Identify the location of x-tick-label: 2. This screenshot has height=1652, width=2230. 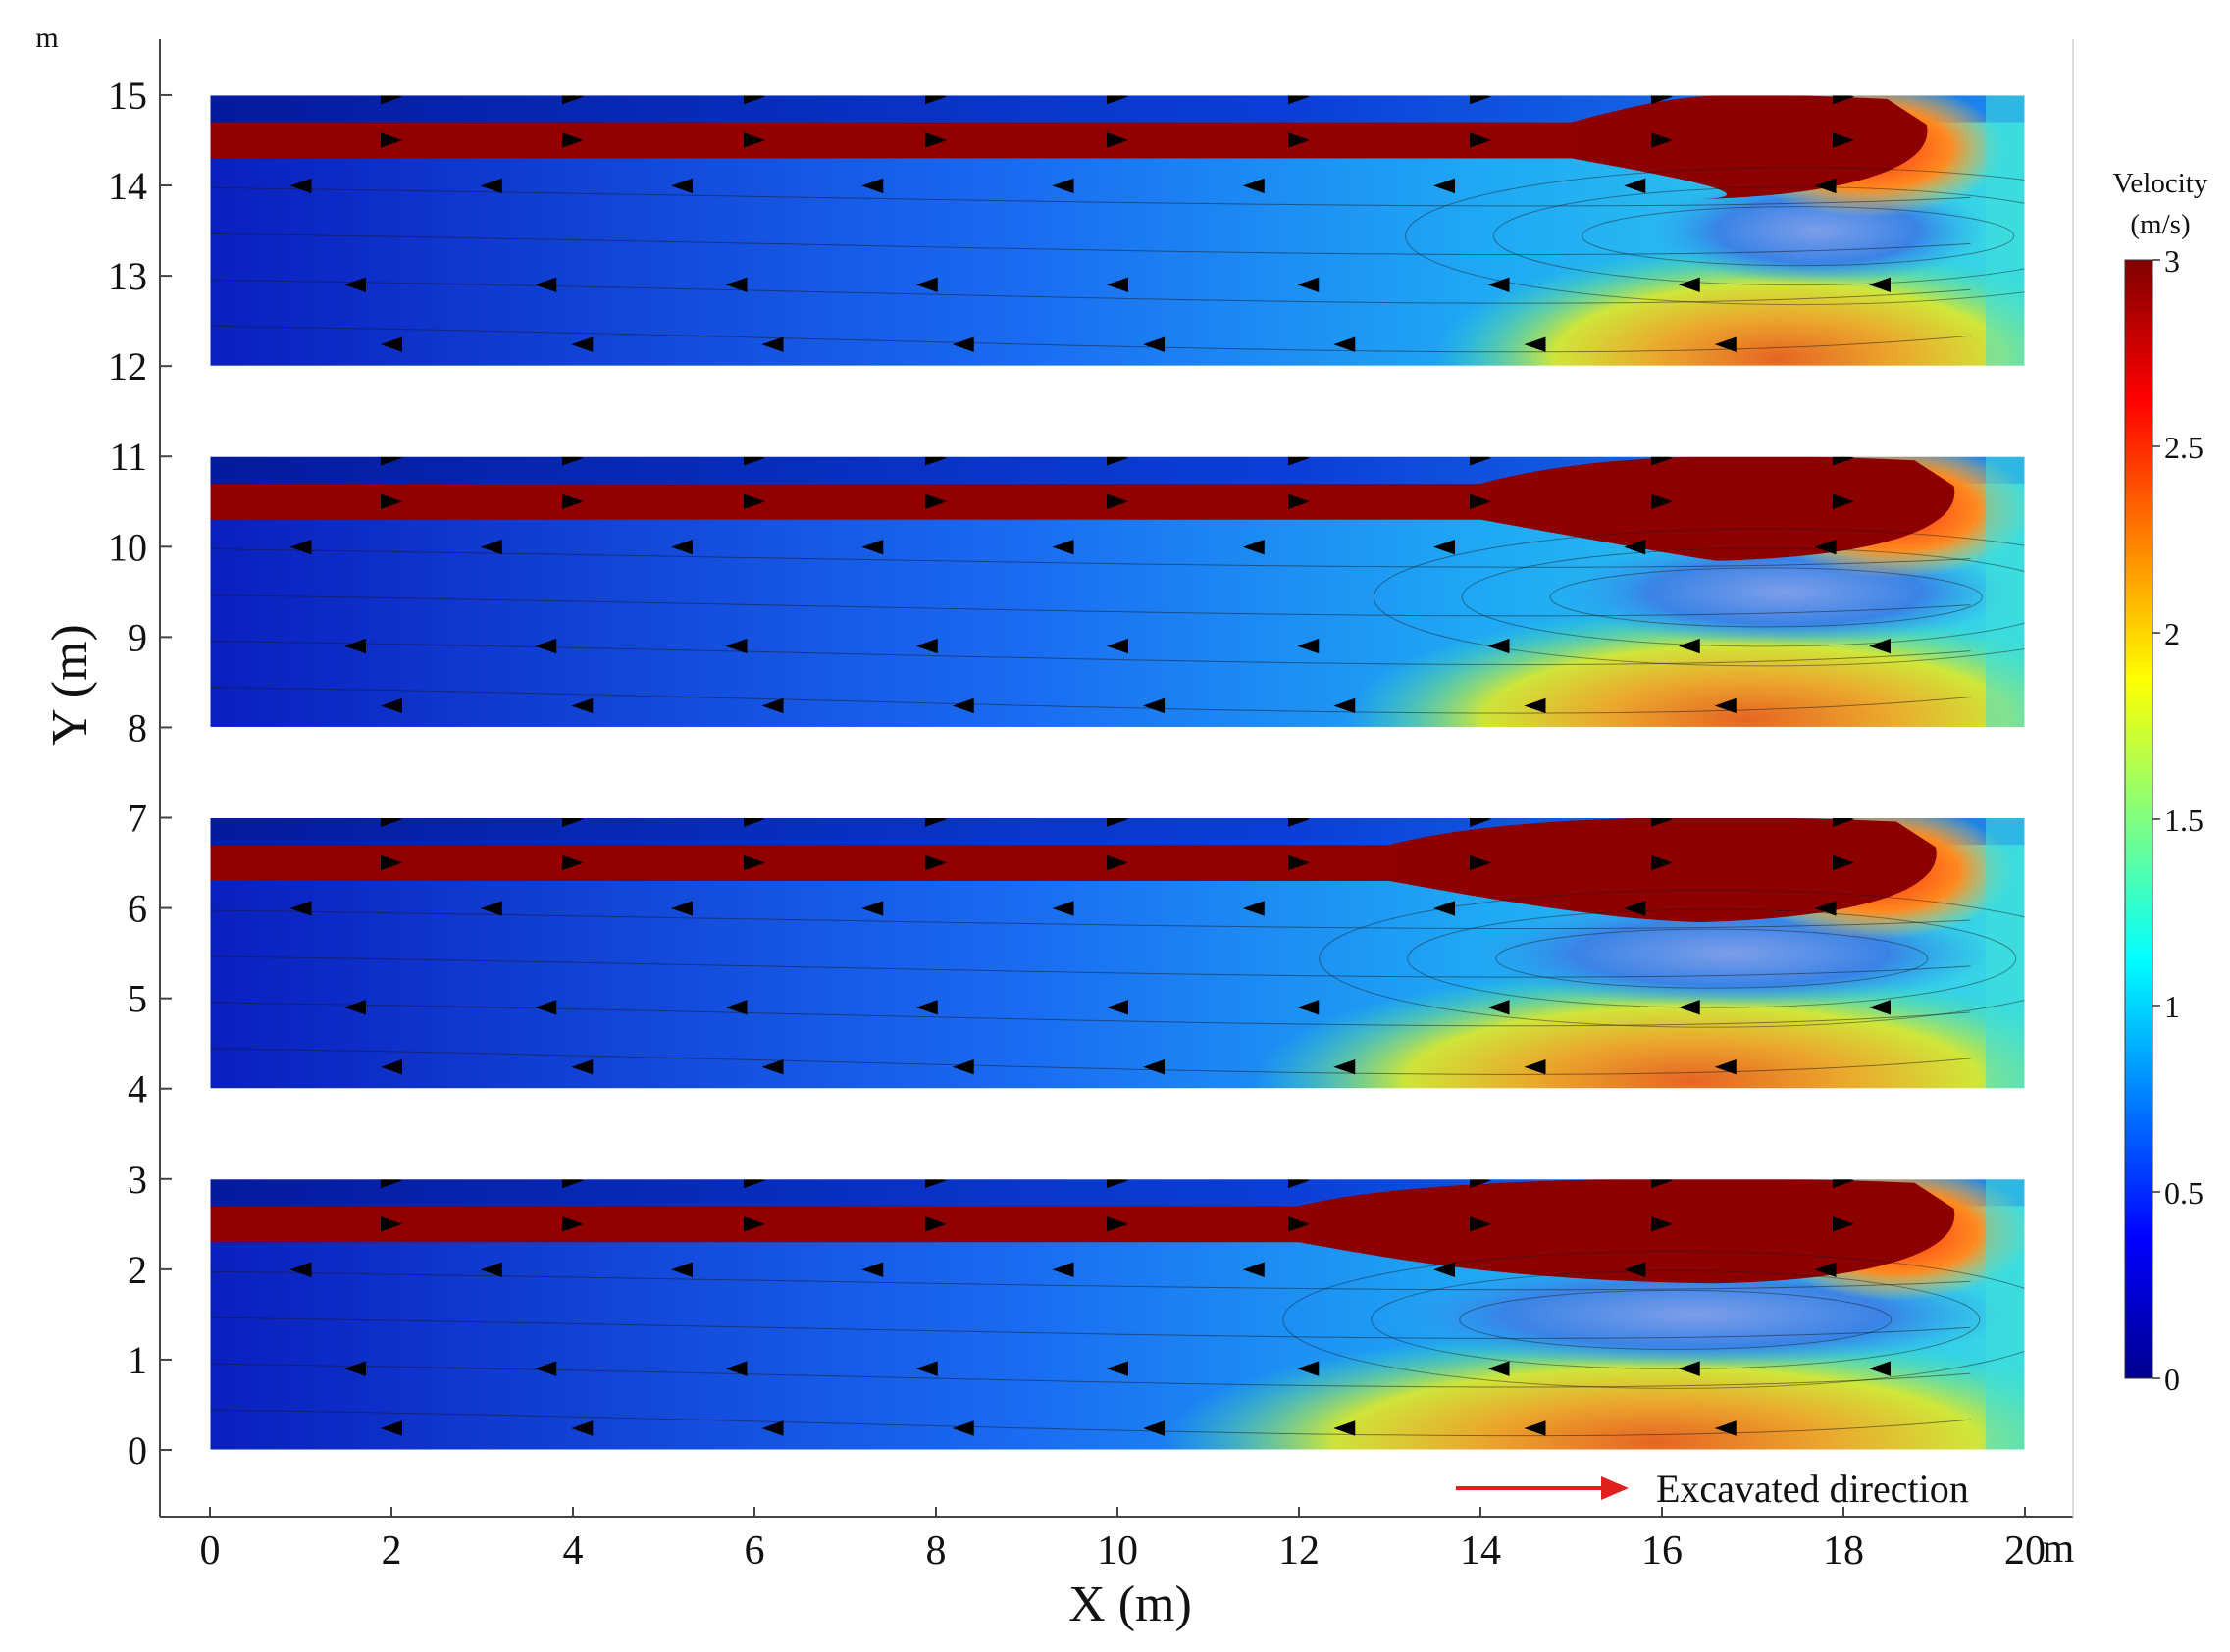
(392, 1551).